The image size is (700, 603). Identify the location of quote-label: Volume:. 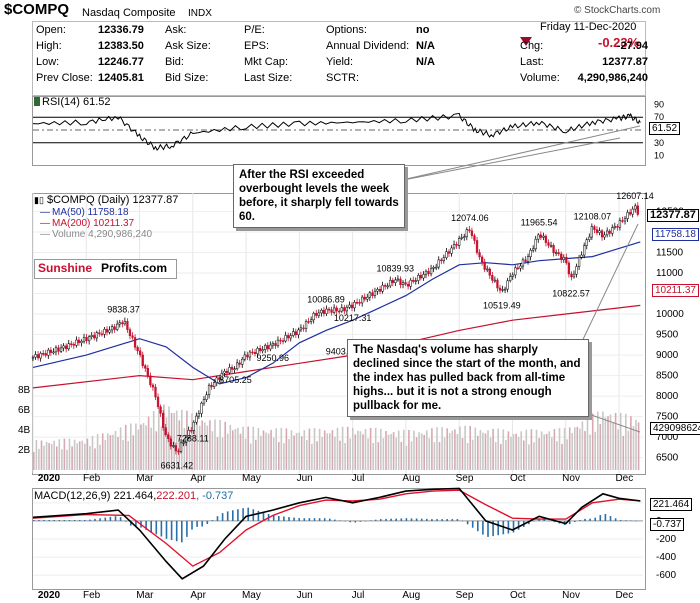
(540, 78).